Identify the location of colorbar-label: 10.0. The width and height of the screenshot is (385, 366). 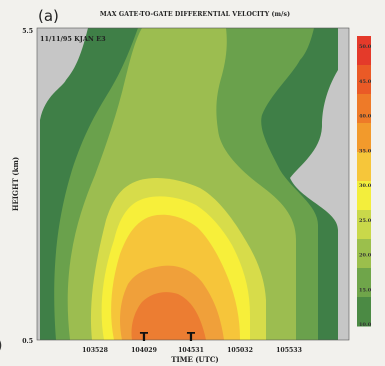
(365, 325).